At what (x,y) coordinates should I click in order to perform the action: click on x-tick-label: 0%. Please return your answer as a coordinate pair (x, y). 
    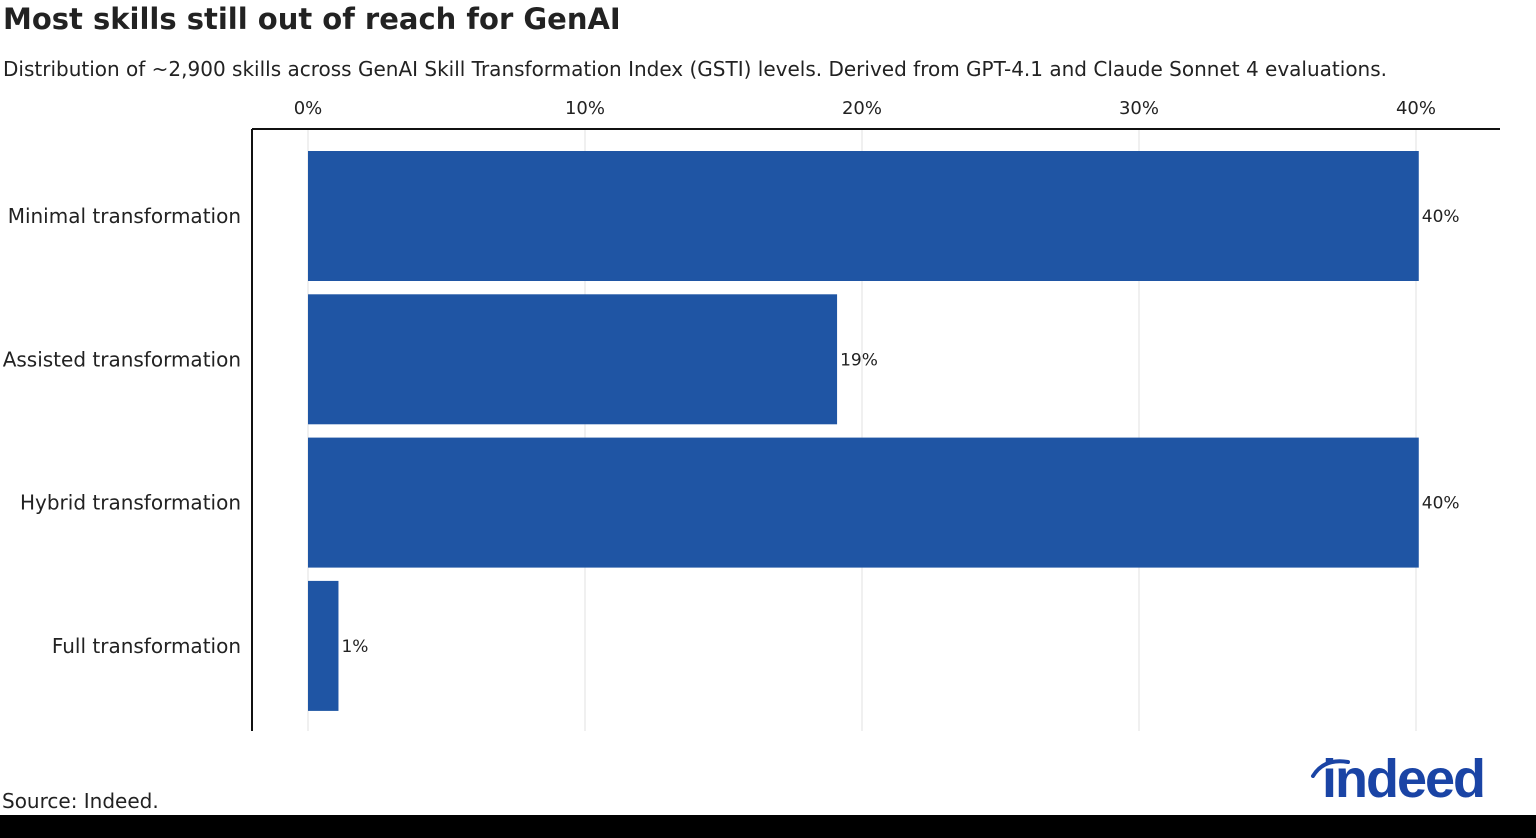
    Looking at the image, I should click on (308, 108).